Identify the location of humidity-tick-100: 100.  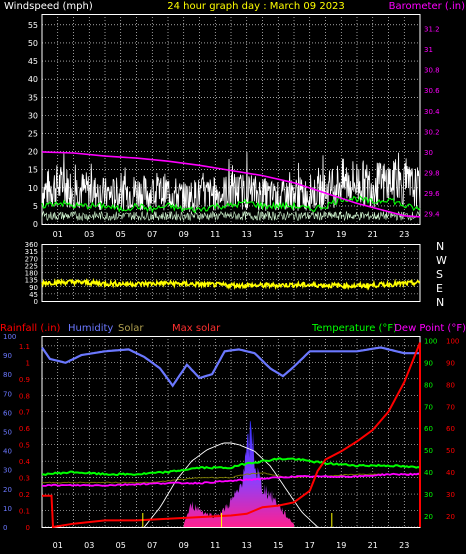
(9, 337).